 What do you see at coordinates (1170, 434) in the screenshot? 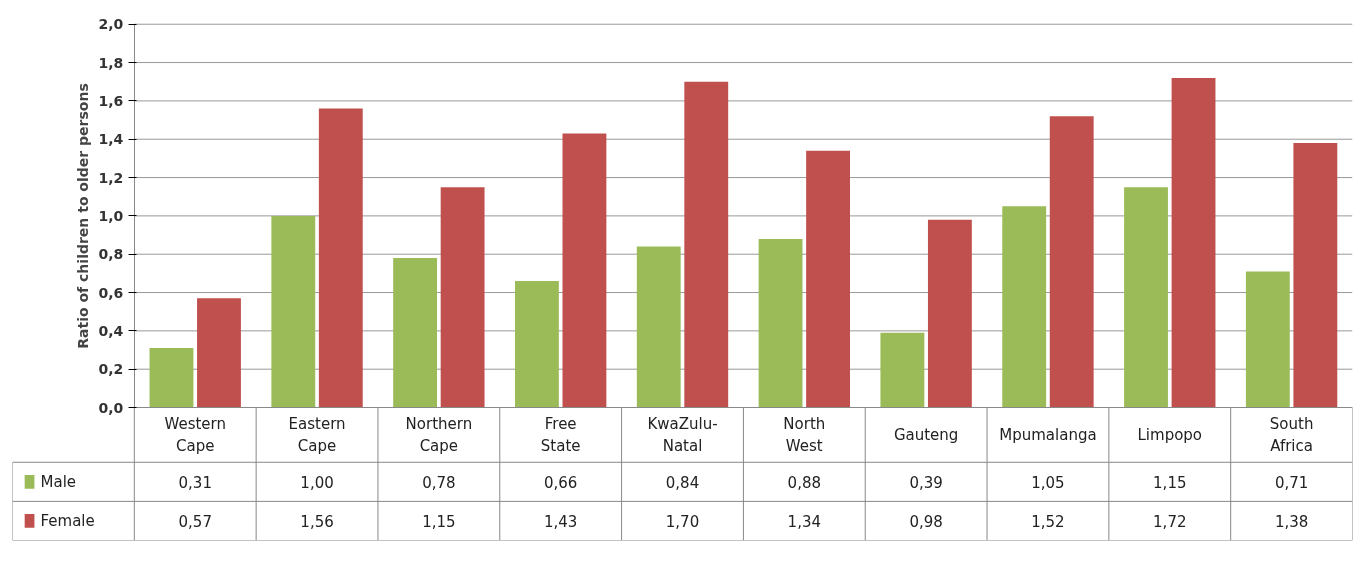
I see `x-tick-label: Limpopo` at bounding box center [1170, 434].